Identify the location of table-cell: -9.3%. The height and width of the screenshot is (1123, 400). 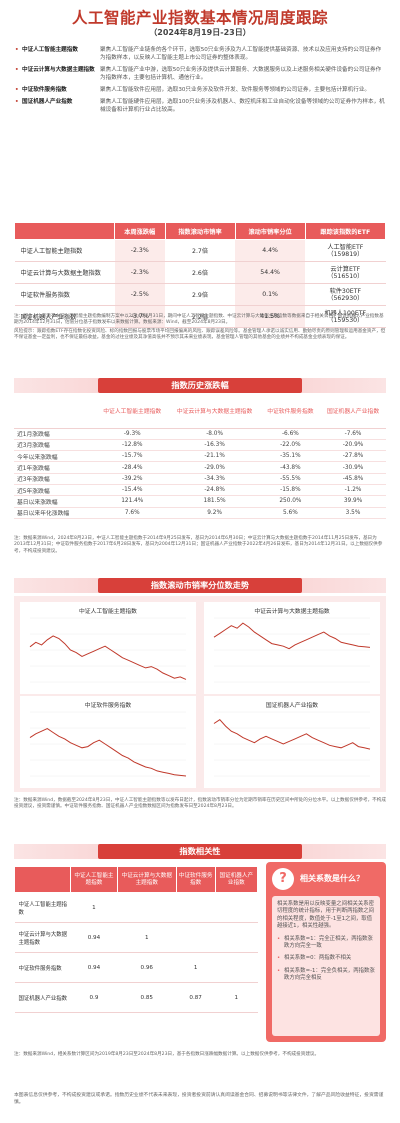
(132, 434).